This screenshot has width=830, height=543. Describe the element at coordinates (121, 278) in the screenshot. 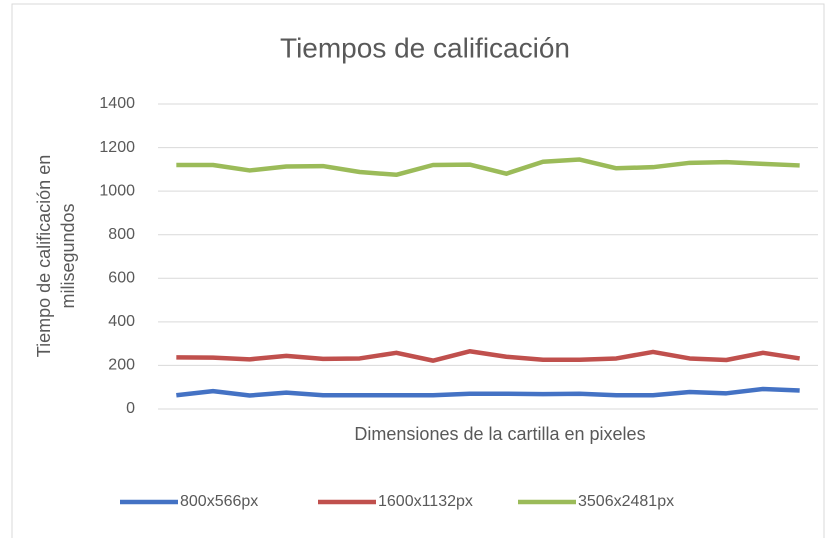

I see `y-tick-label: 600` at that location.